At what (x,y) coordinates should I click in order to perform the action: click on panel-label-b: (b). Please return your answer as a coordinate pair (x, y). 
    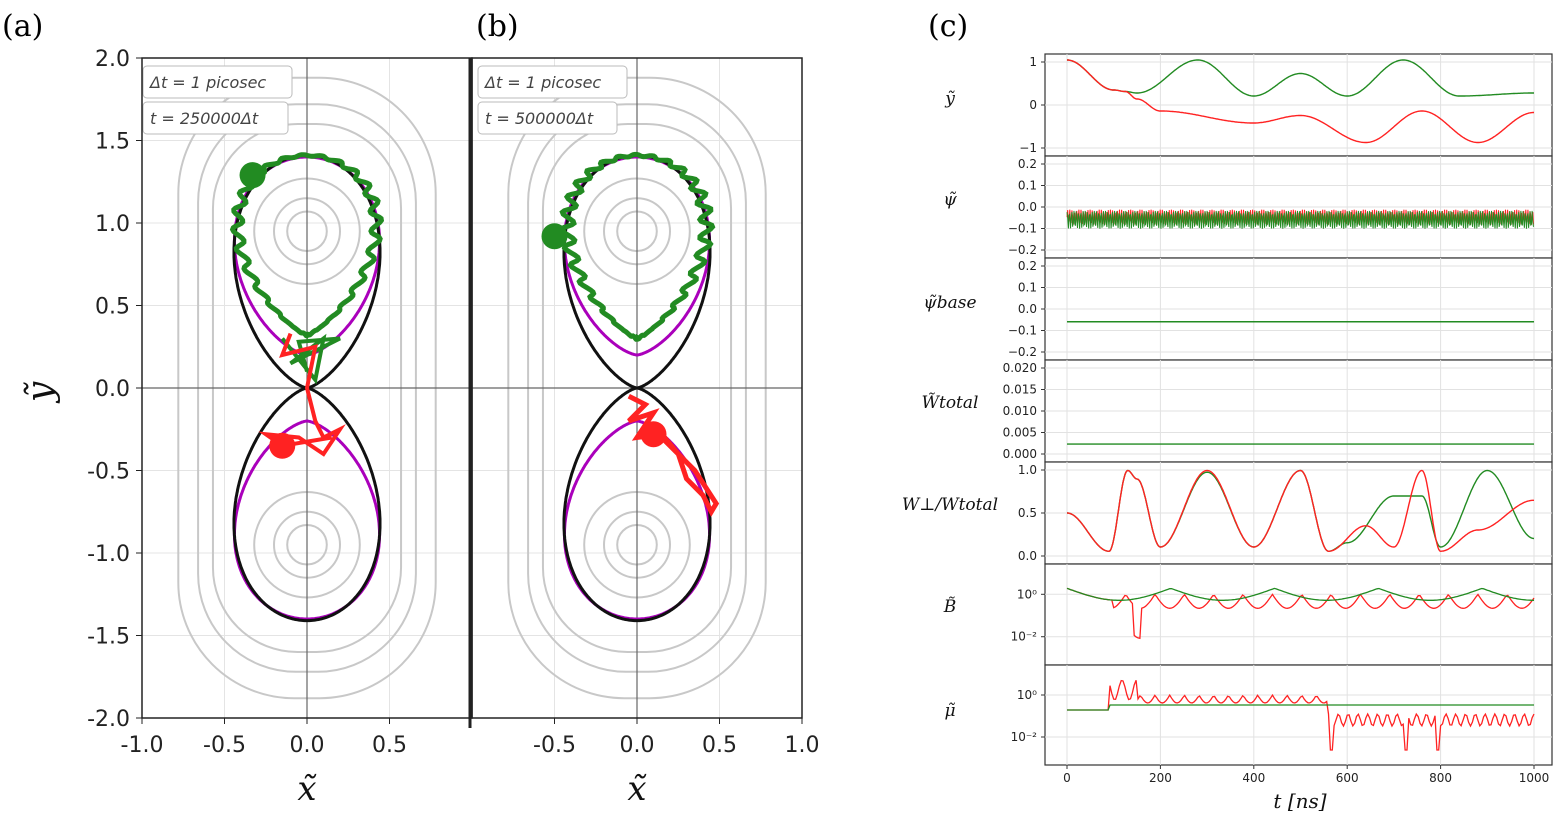
    Looking at the image, I should click on (497, 26).